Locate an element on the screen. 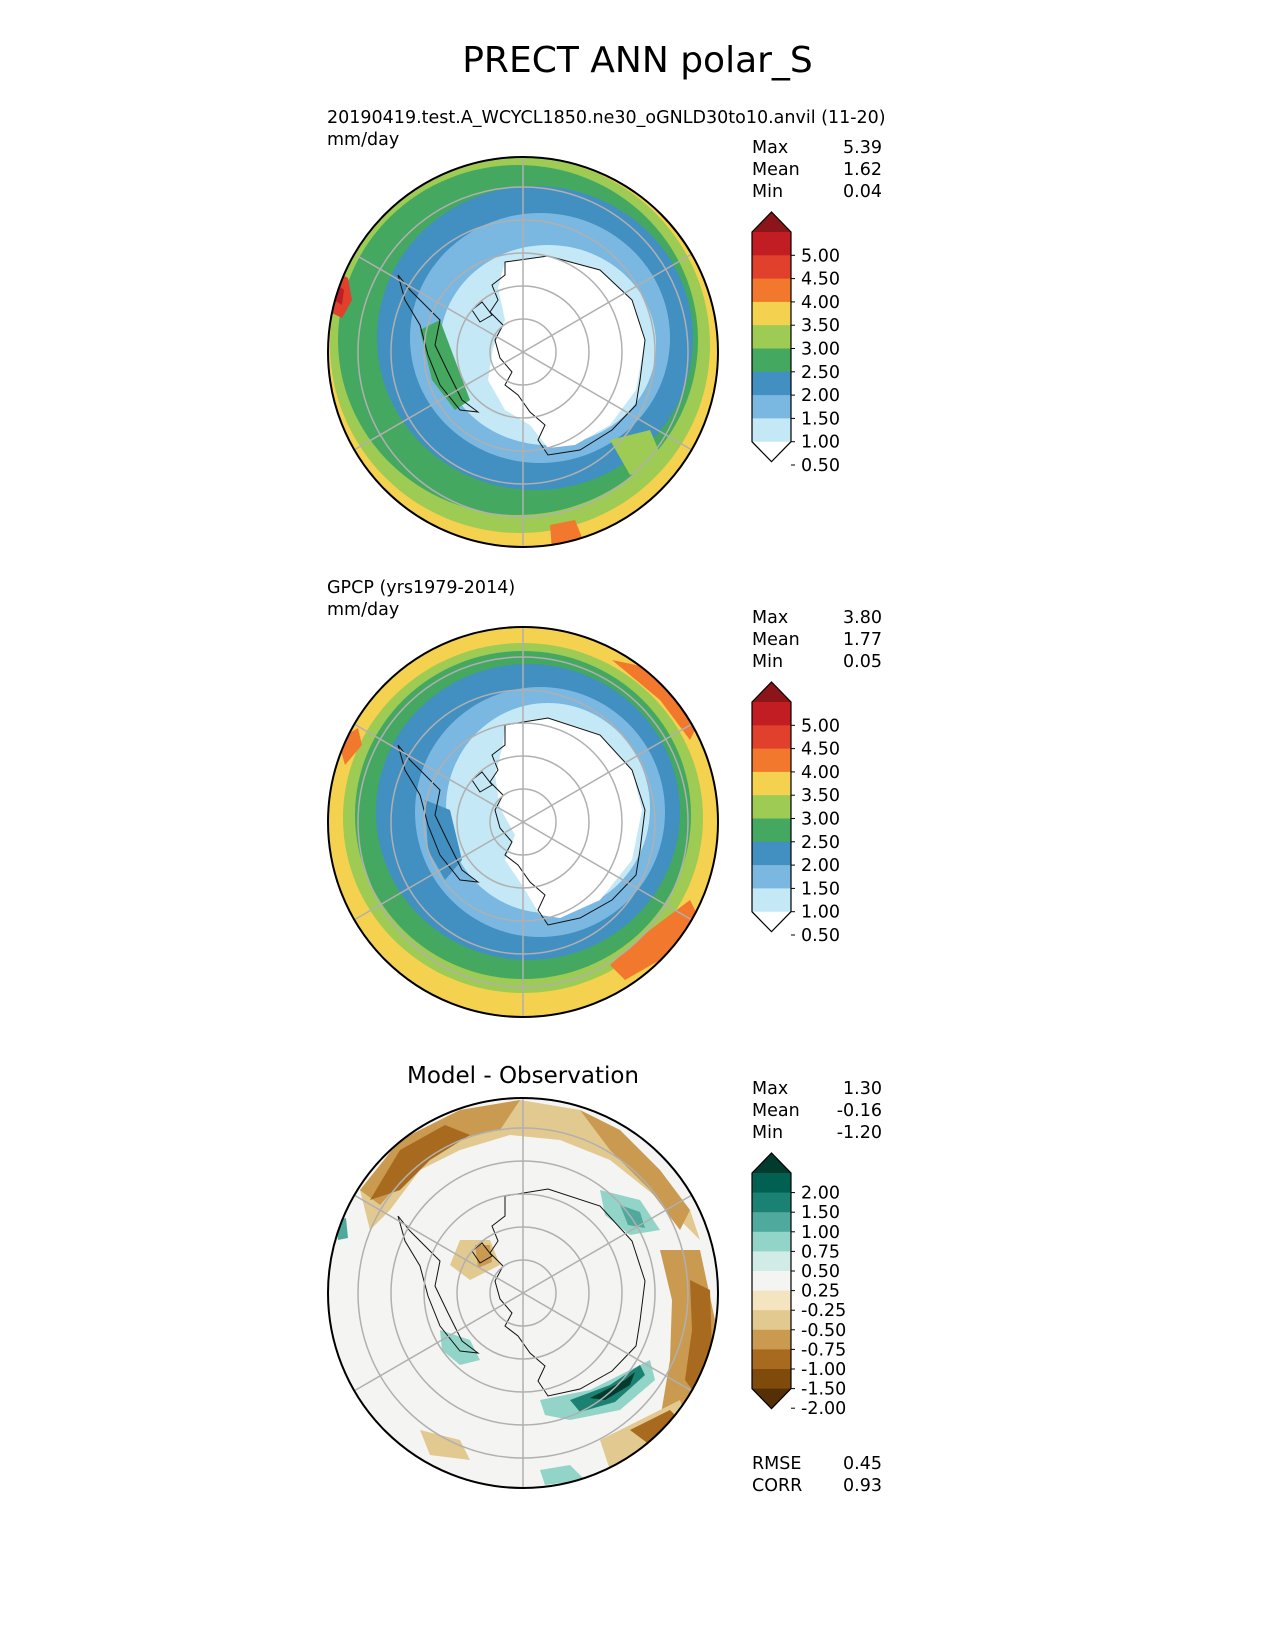 This screenshot has height=1650, width=1275. stat-mean: Mean 1.62 is located at coordinates (817, 170).